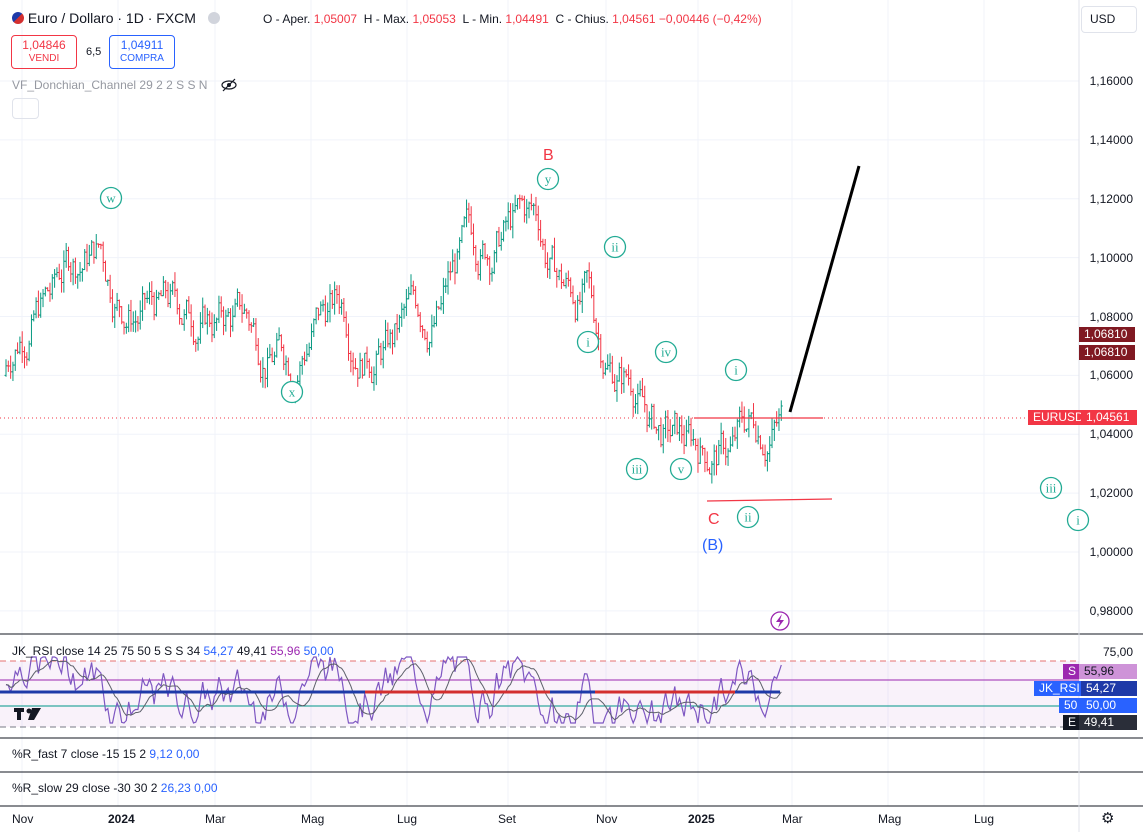  What do you see at coordinates (335, 19) in the screenshot?
I see `open-value: 1,05007` at bounding box center [335, 19].